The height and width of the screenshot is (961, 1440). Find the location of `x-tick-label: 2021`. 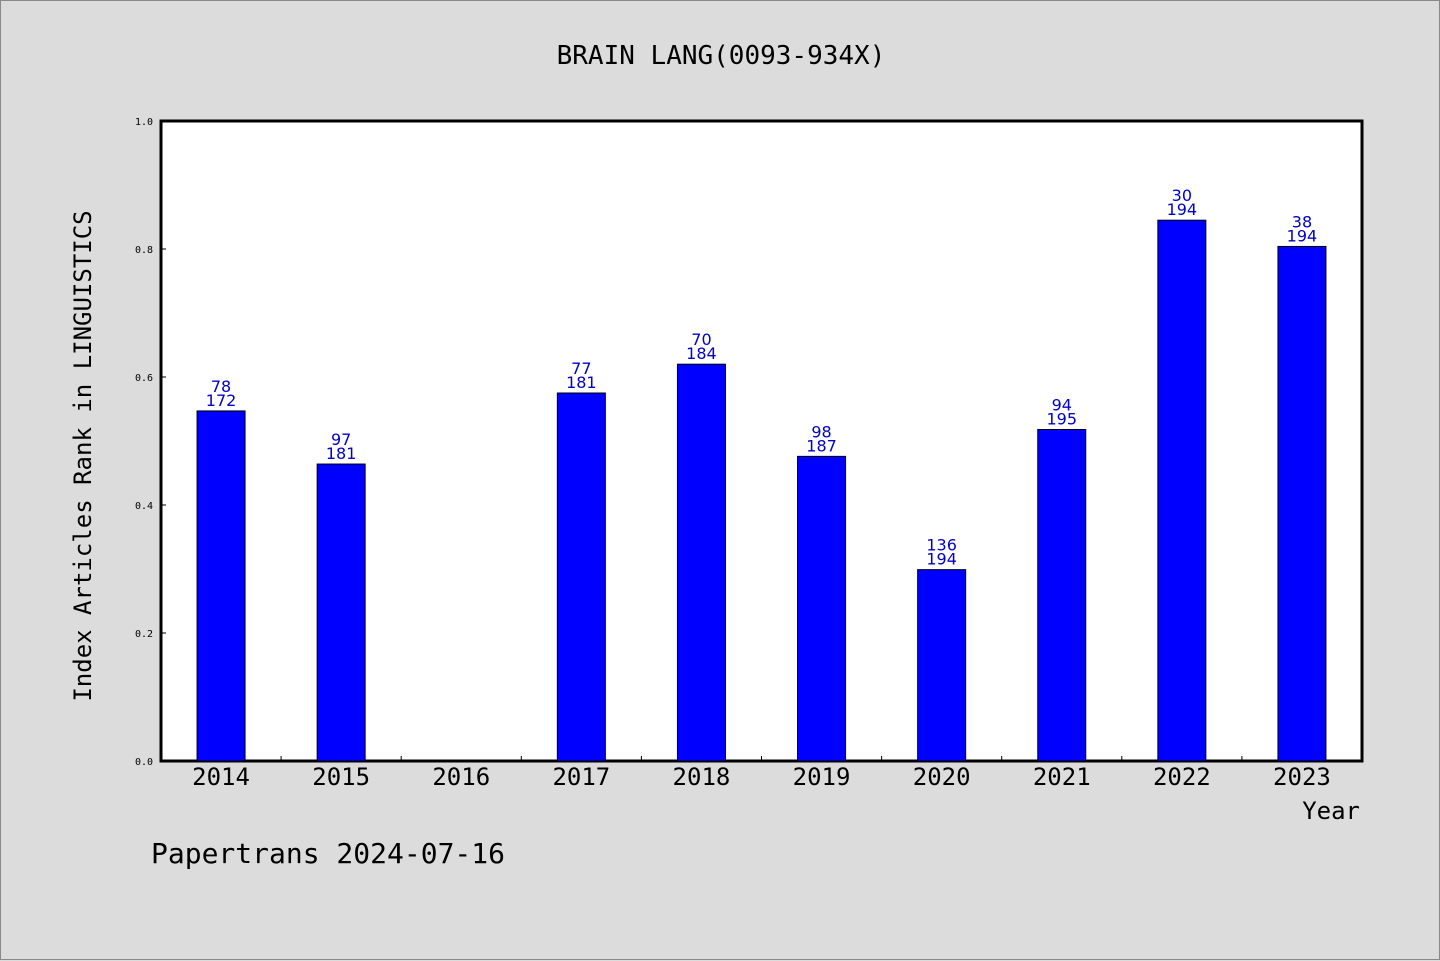

x-tick-label: 2021 is located at coordinates (1062, 777).